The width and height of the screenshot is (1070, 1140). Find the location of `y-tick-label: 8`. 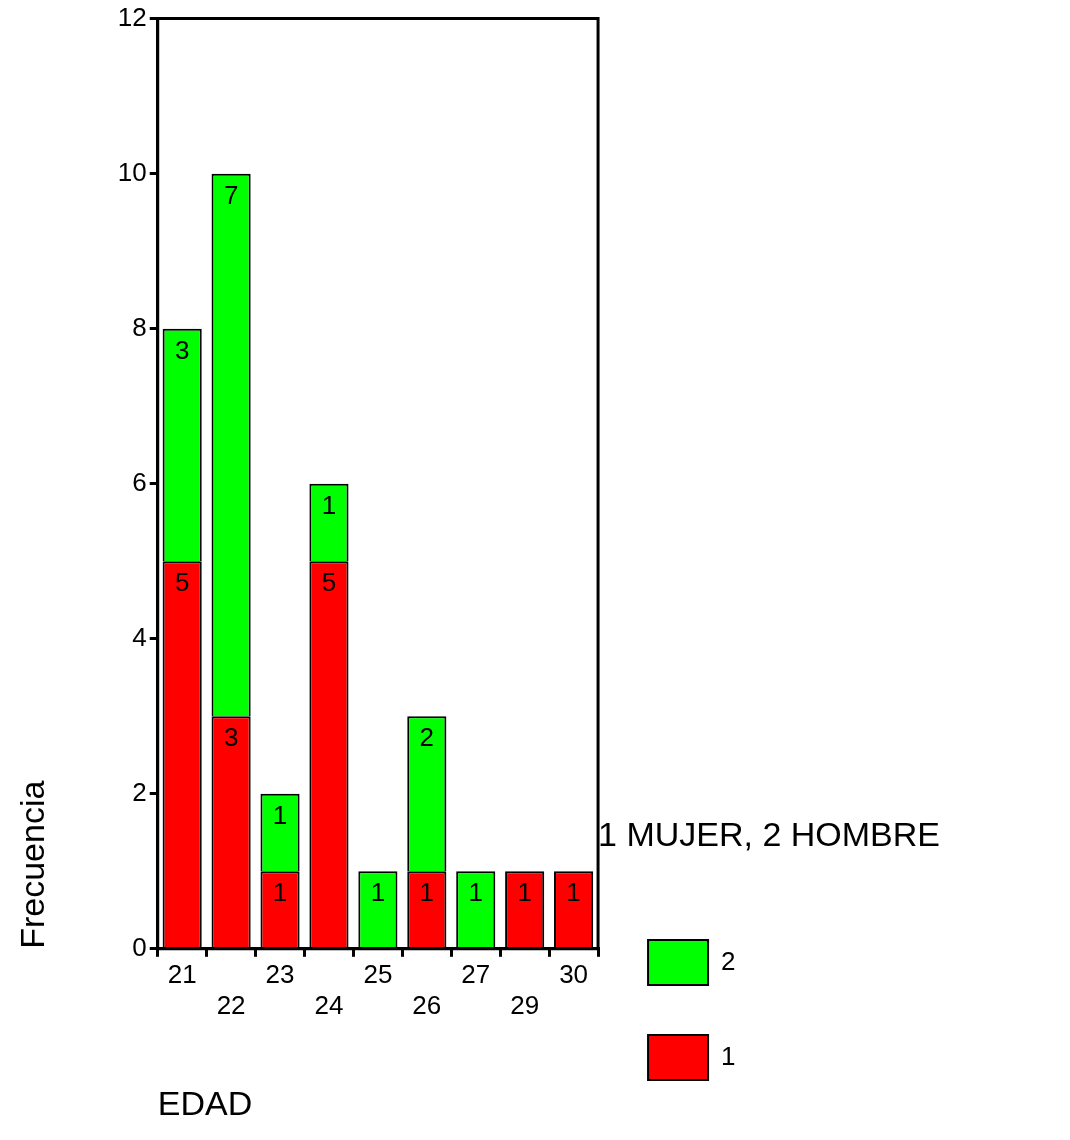

y-tick-label: 8 is located at coordinates (139, 326).